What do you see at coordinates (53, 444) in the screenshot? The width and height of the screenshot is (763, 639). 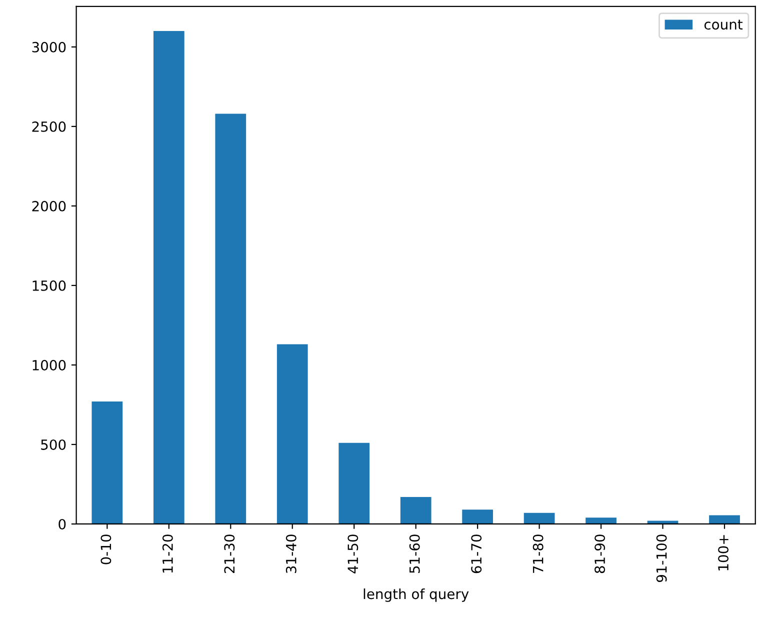 I see `y-tick-label: 500` at bounding box center [53, 444].